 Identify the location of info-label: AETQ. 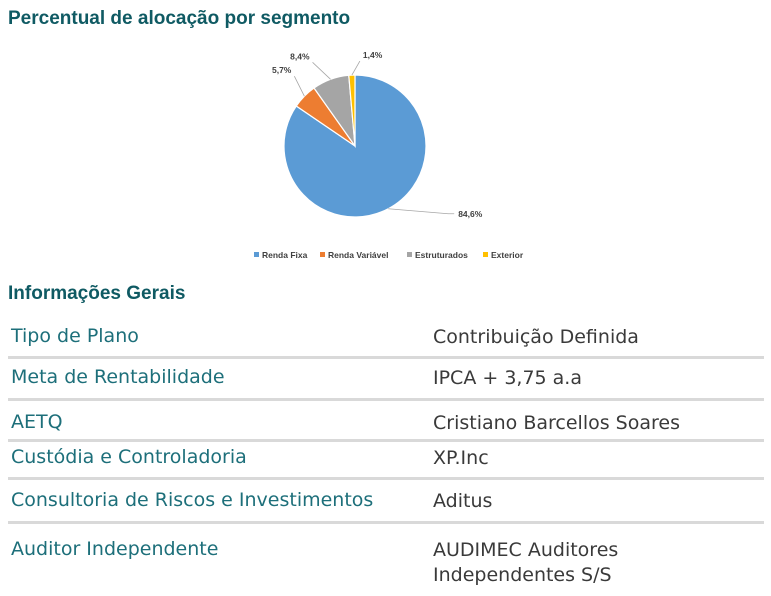
(37, 422).